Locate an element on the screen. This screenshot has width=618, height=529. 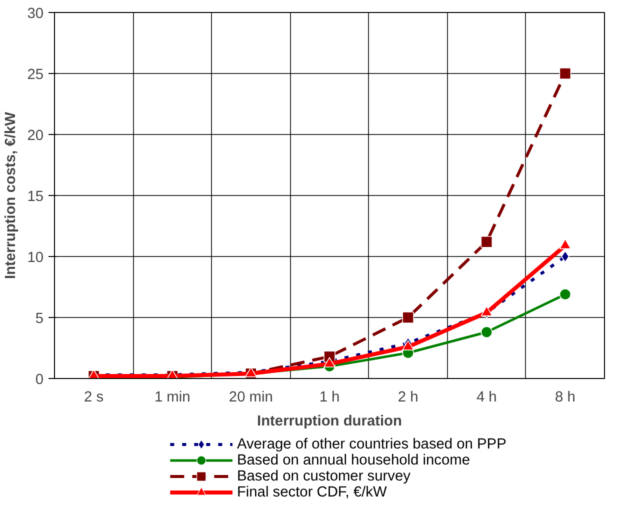
x-tick-label: 2 s is located at coordinates (94, 398).